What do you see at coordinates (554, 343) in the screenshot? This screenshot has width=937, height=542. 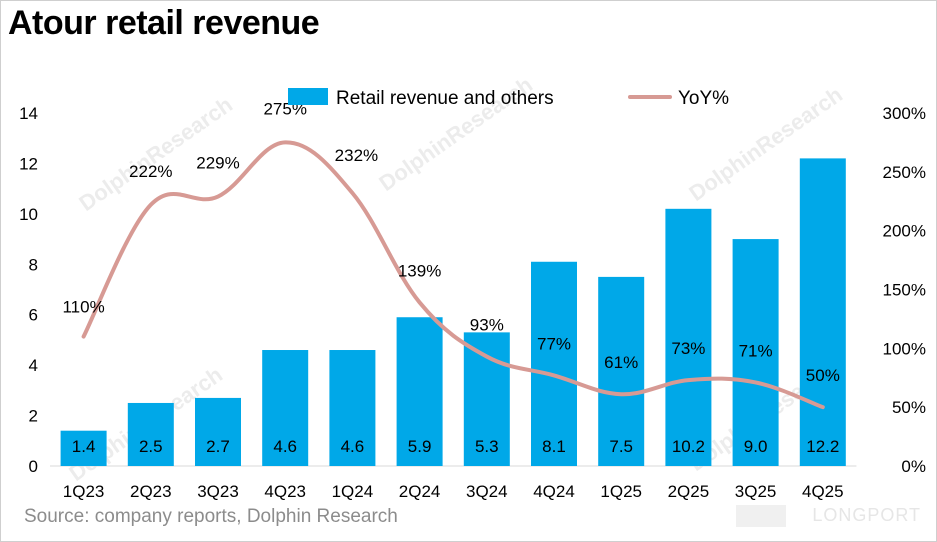 I see `yoy-label: 77%` at bounding box center [554, 343].